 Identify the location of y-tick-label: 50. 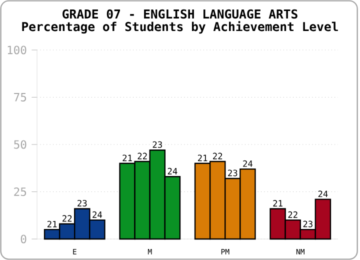
(20, 144).